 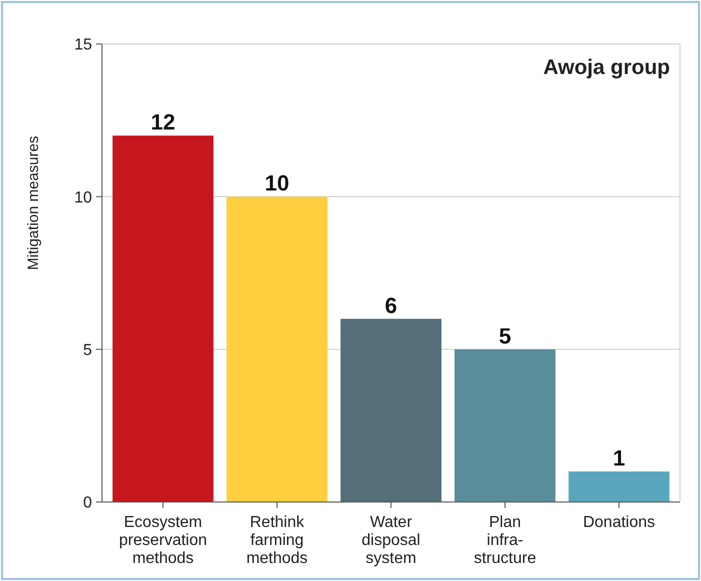 I want to click on y-tick-label: 0, so click(x=87, y=503).